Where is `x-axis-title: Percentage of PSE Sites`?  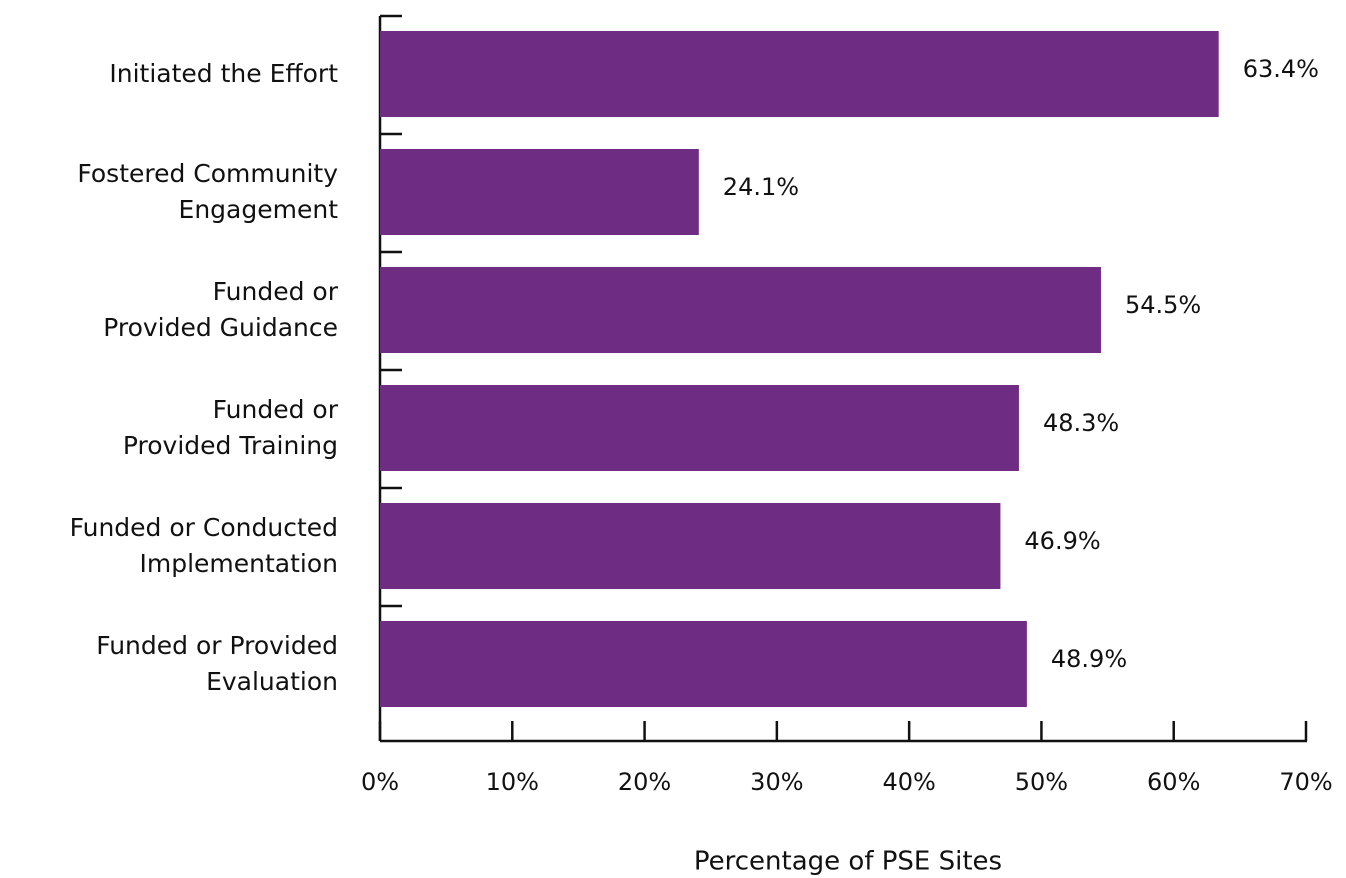
x-axis-title: Percentage of PSE Sites is located at coordinates (848, 862).